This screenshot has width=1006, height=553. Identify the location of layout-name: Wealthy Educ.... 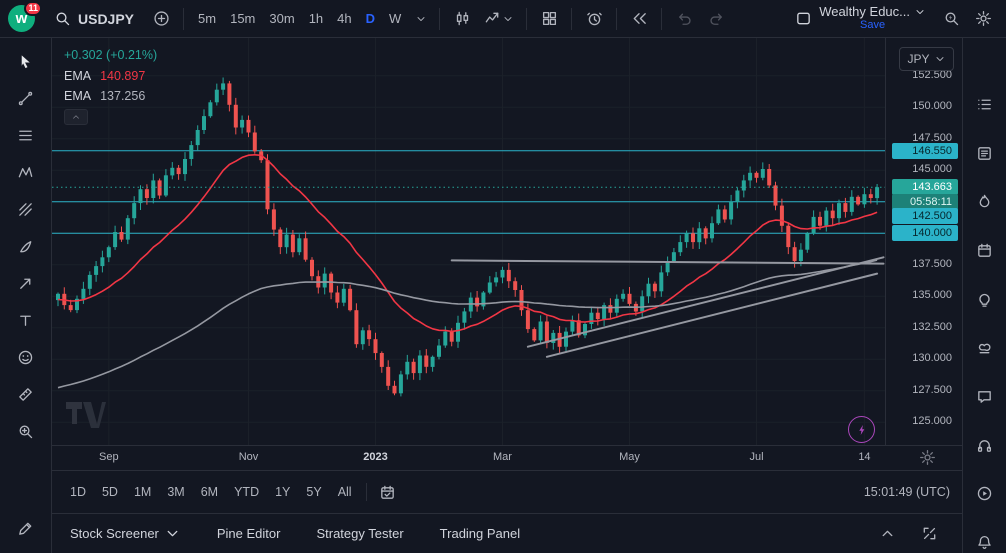
(864, 12).